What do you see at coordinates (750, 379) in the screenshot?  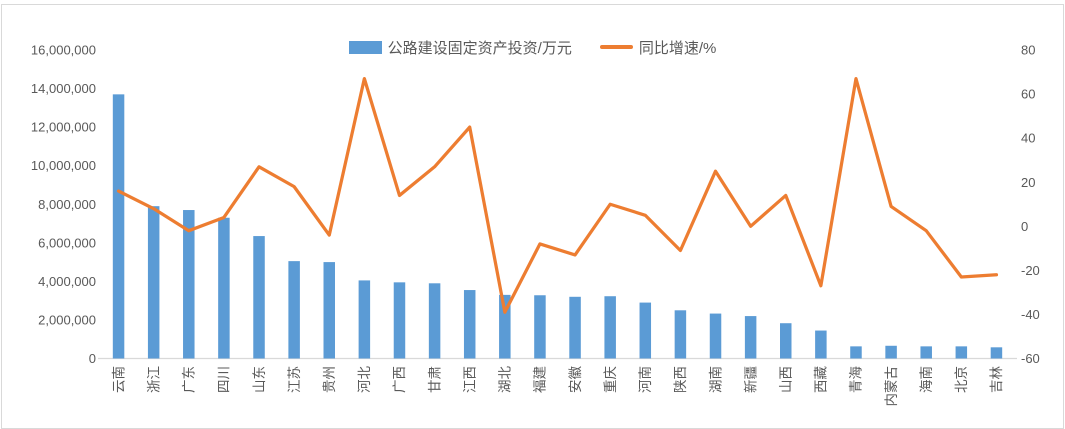 I see `x-axis-category-label: 新疆` at bounding box center [750, 379].